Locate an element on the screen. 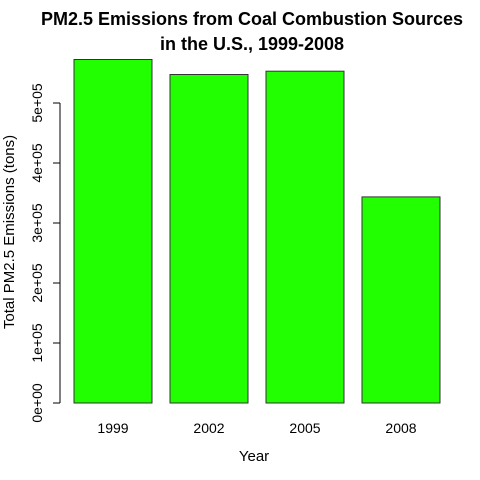 This screenshot has height=480, width=480. x-axis-label: Year is located at coordinates (254, 456).